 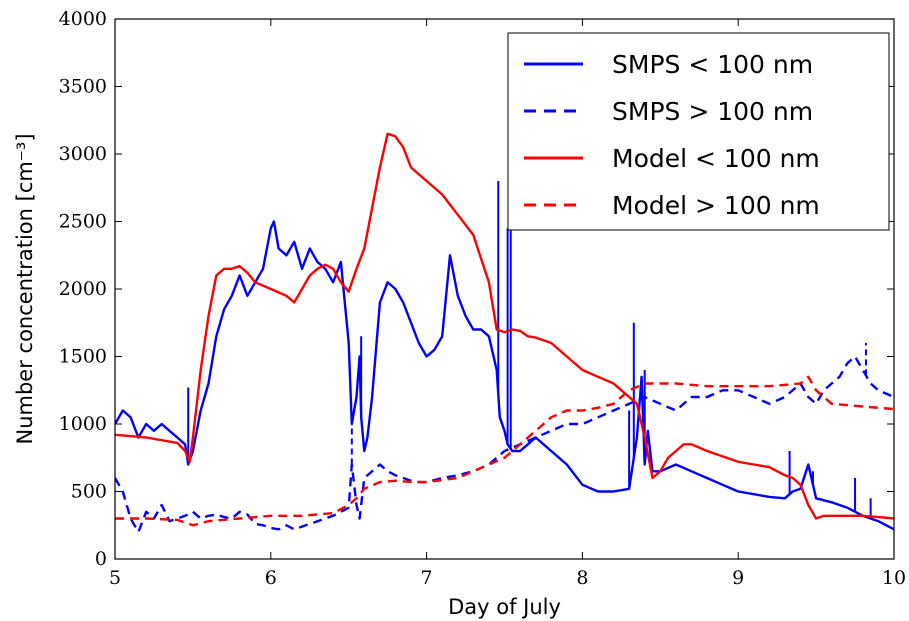 I want to click on legend-box, so click(x=698, y=131).